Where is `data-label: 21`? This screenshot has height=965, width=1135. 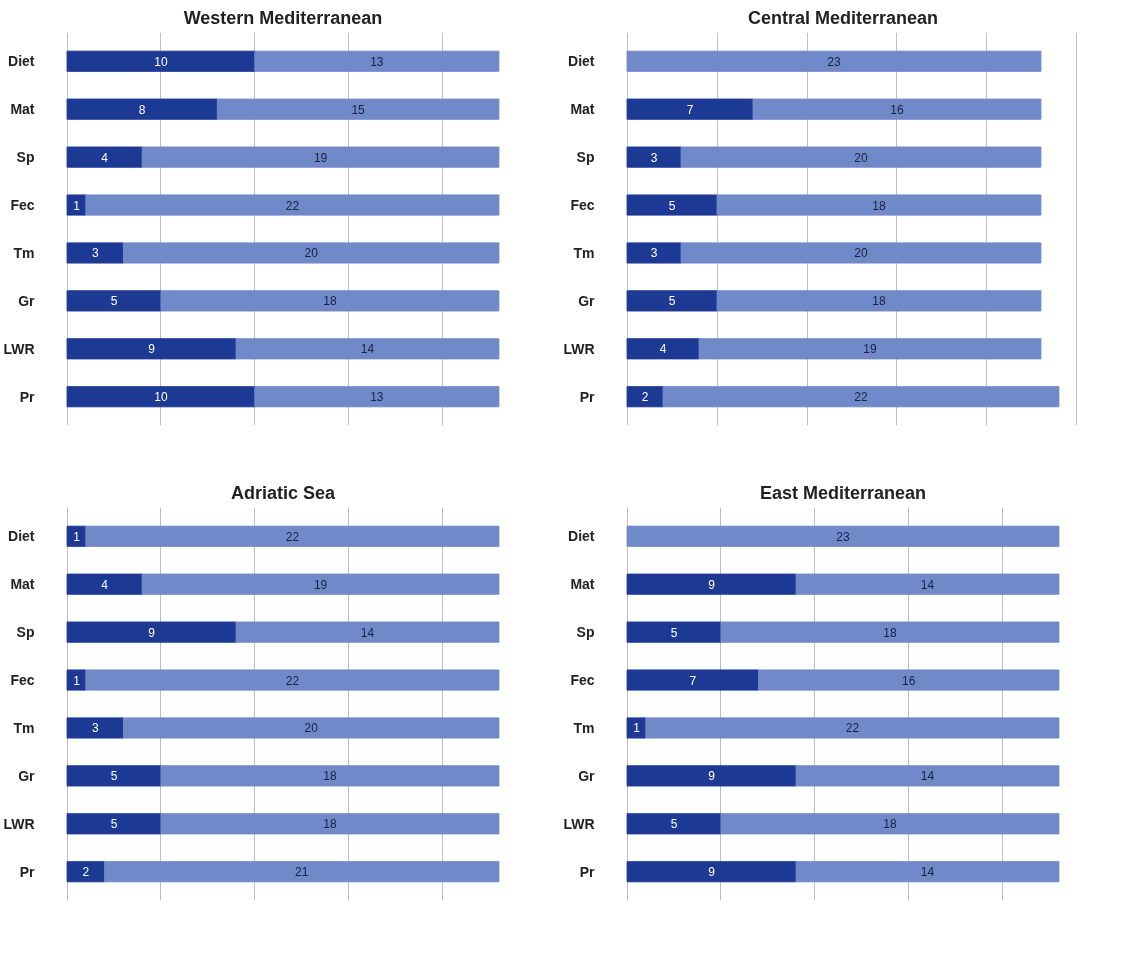 data-label: 21 is located at coordinates (302, 872).